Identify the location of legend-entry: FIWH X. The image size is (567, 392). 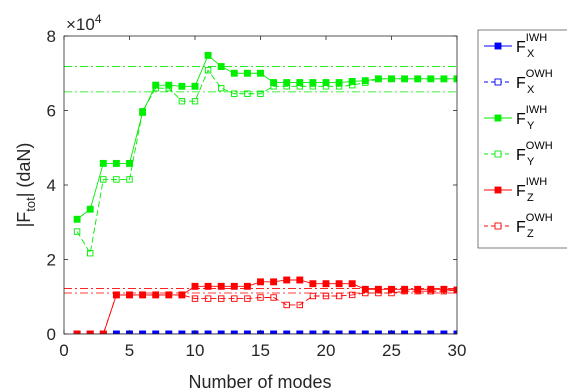
(515, 46).